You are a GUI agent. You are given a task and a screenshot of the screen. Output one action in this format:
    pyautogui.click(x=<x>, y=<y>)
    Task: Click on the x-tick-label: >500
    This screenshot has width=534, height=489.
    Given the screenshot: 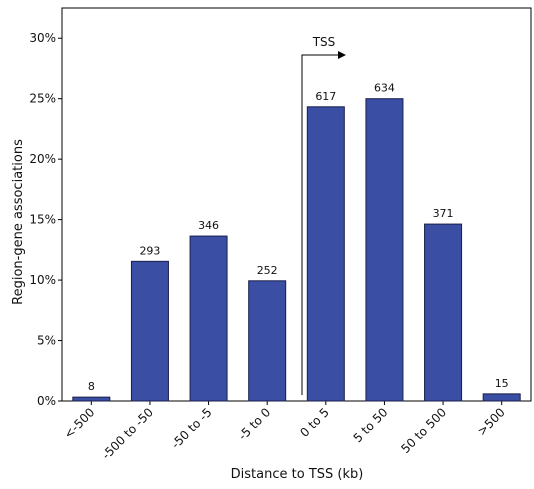 What is the action you would take?
    pyautogui.click(x=491, y=421)
    